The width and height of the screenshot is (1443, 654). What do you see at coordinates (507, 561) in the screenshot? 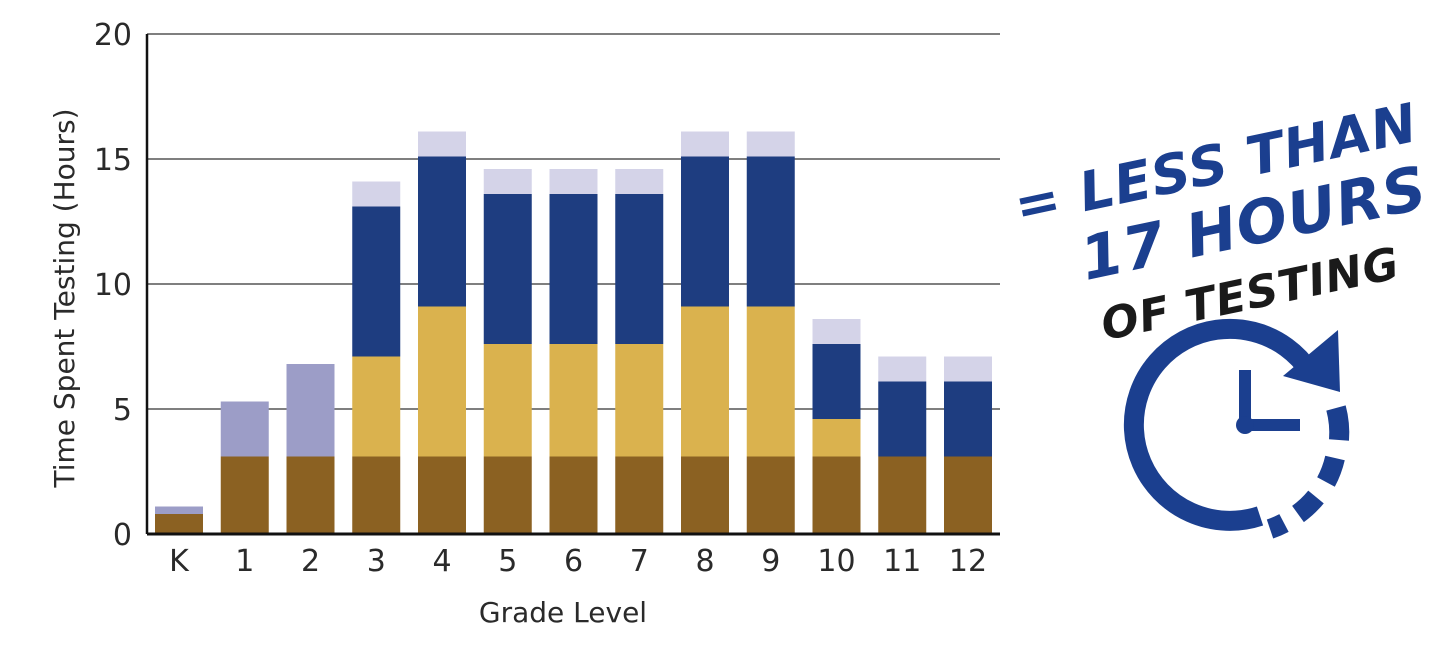
I see `x-tick-label: 5` at bounding box center [507, 561].